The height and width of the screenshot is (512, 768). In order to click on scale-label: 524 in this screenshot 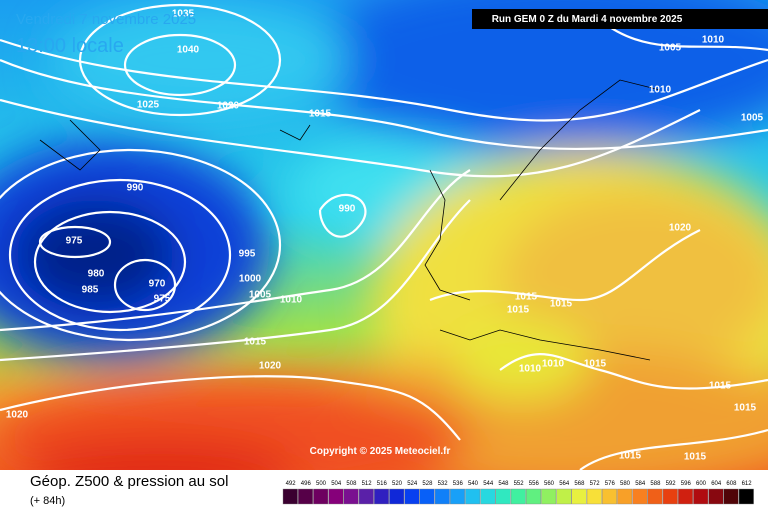, I will do `click(412, 484)`.